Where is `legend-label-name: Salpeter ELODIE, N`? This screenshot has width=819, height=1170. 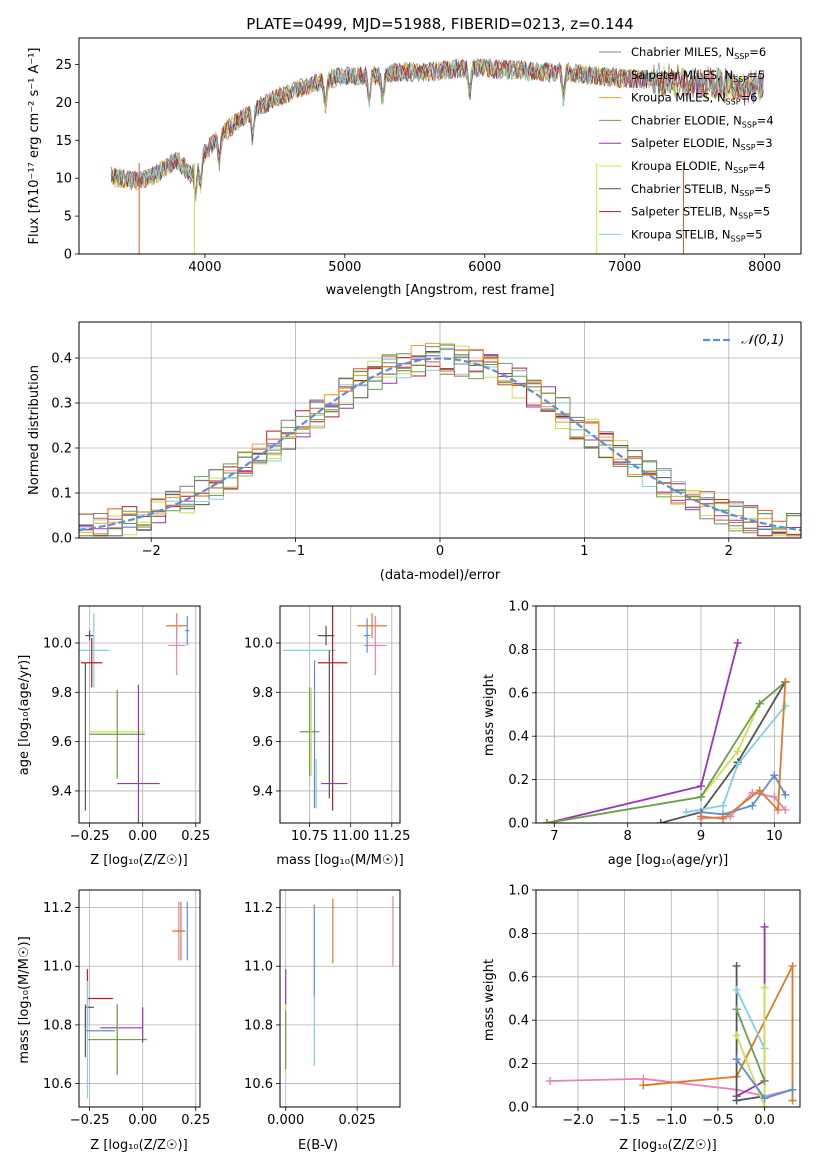 legend-label-name: Salpeter ELODIE, N is located at coordinates (686, 143).